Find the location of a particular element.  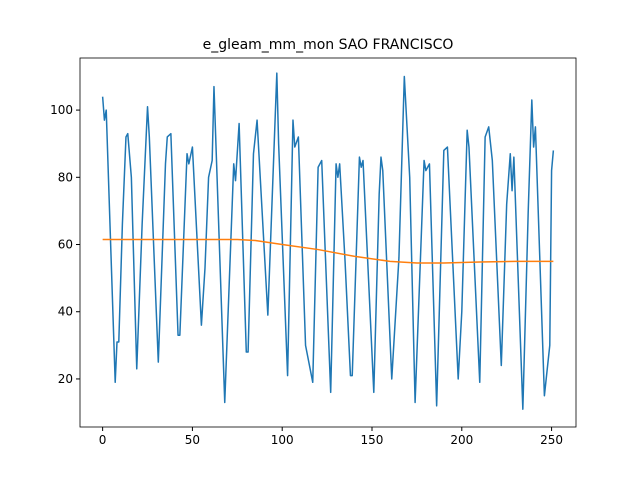

x-tick-label: 200 is located at coordinates (461, 440).